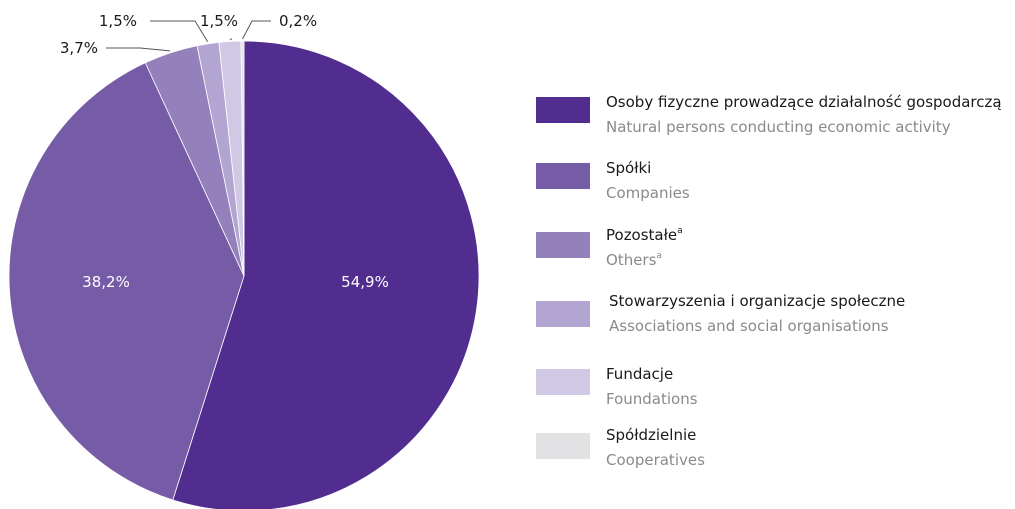 The width and height of the screenshot is (1015, 509). Describe the element at coordinates (365, 282) in the screenshot. I see `value-label-0: 54,9%` at that location.